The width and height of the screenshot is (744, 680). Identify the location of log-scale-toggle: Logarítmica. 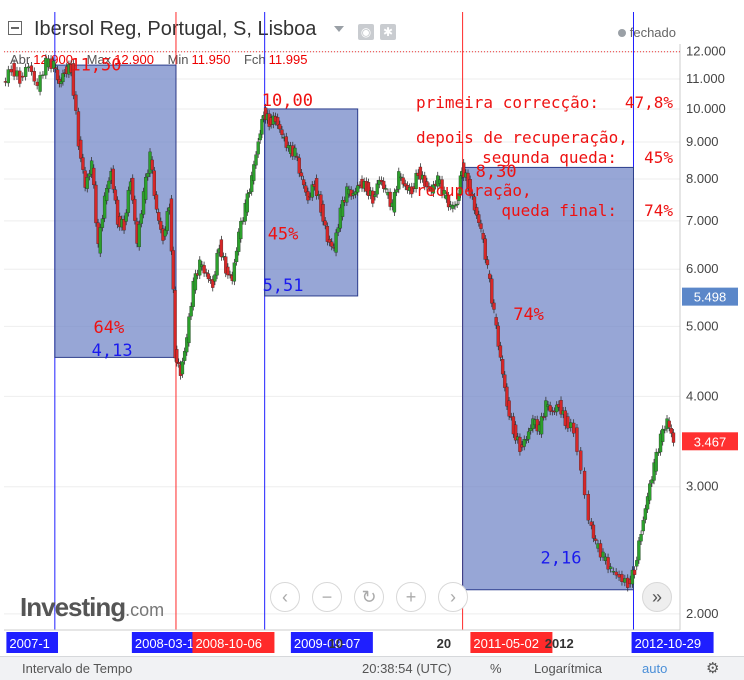
(568, 668).